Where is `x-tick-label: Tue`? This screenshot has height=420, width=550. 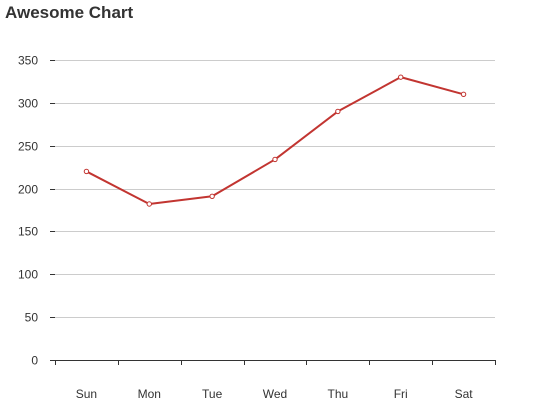
x-tick-label: Tue is located at coordinates (212, 394).